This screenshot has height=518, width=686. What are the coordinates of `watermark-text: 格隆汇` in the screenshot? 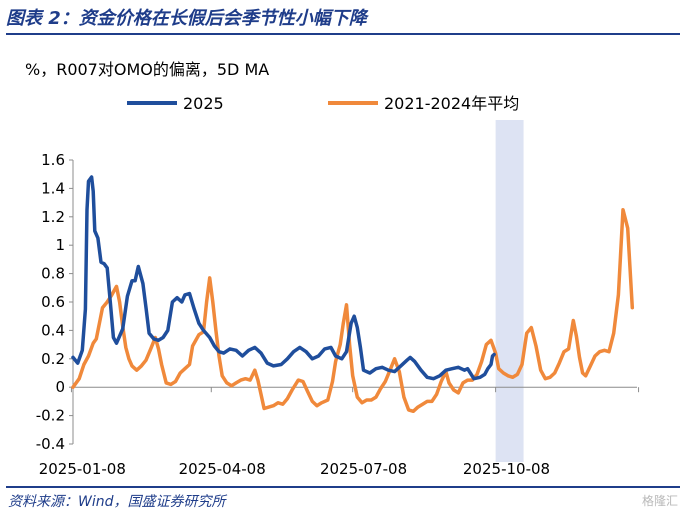 It's located at (659, 501).